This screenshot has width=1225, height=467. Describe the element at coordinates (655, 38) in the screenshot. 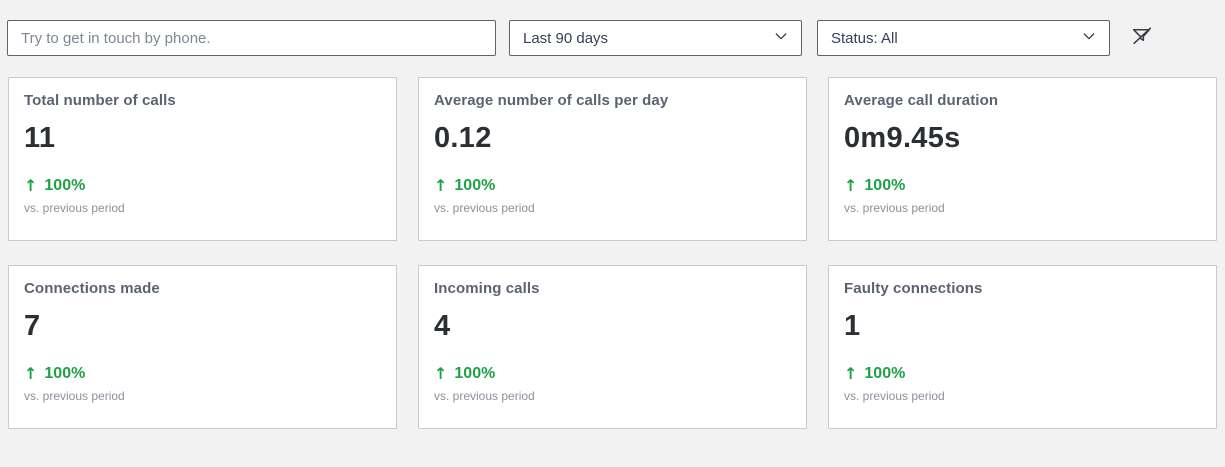

I see `date-range-dropdown: Last 90 days` at that location.